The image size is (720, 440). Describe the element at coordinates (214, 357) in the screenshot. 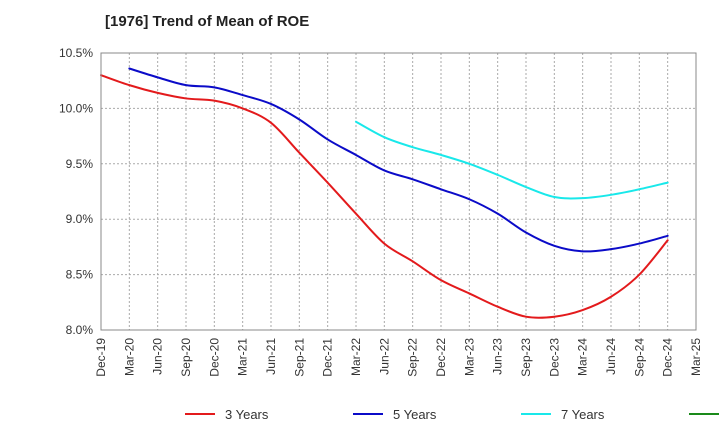

I see `x-tick-label: Dec-20` at that location.